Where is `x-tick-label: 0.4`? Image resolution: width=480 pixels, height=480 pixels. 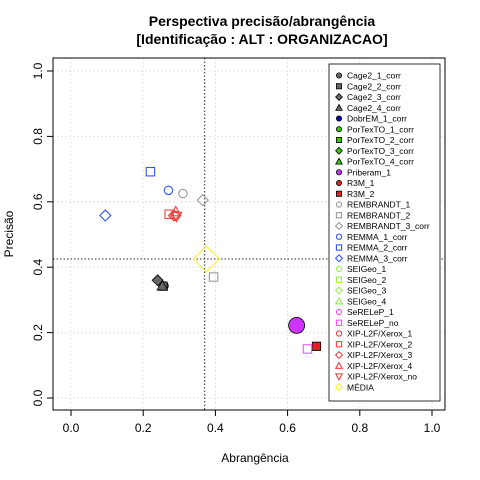
x-tick-label: 0.4 is located at coordinates (215, 428).